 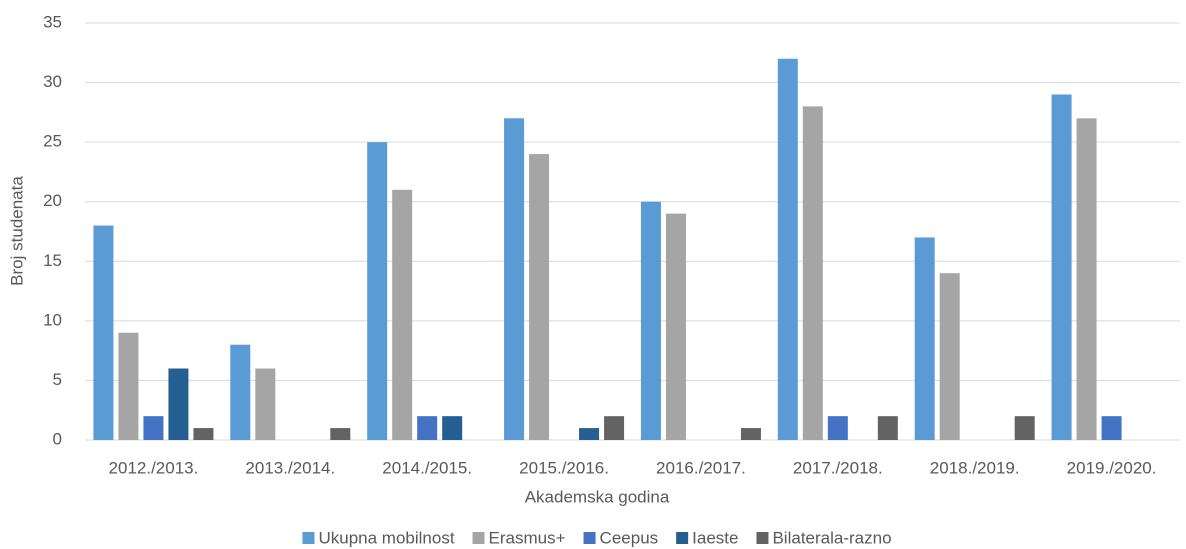 I want to click on y-tick-label: 5, so click(x=57, y=379).